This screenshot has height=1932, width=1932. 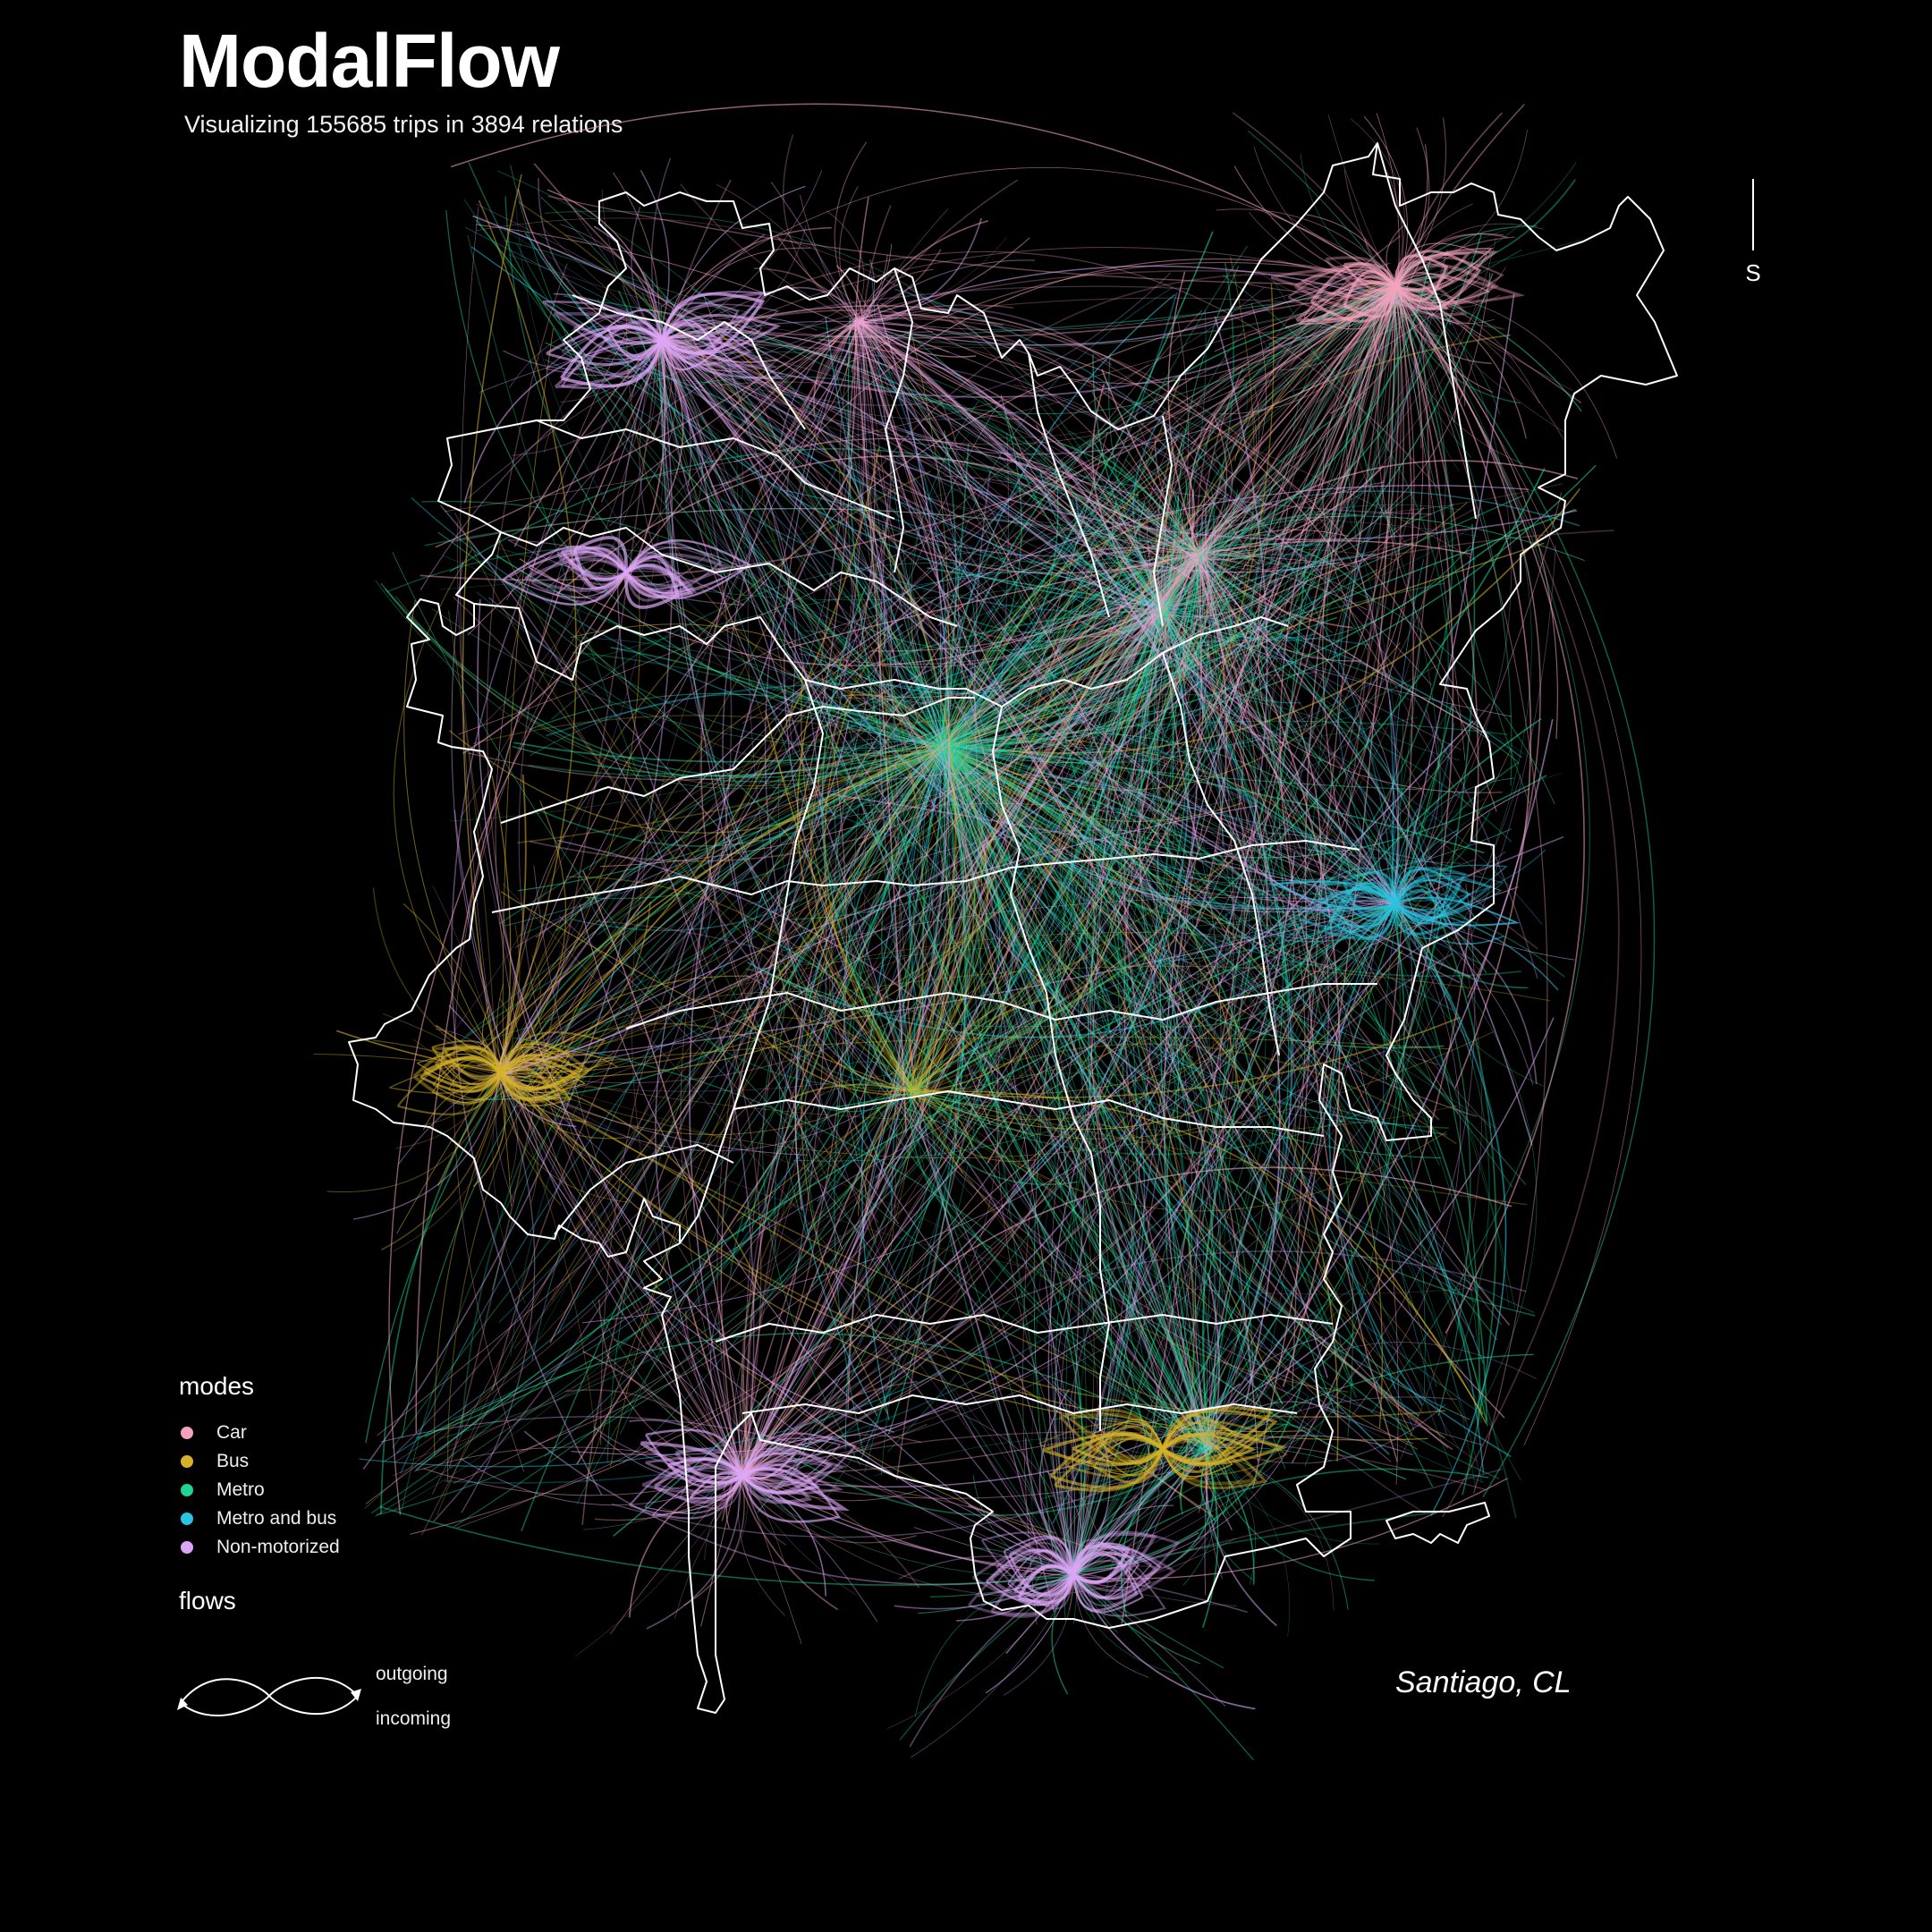 I want to click on place-label: Santiago, CL, so click(x=1483, y=1682).